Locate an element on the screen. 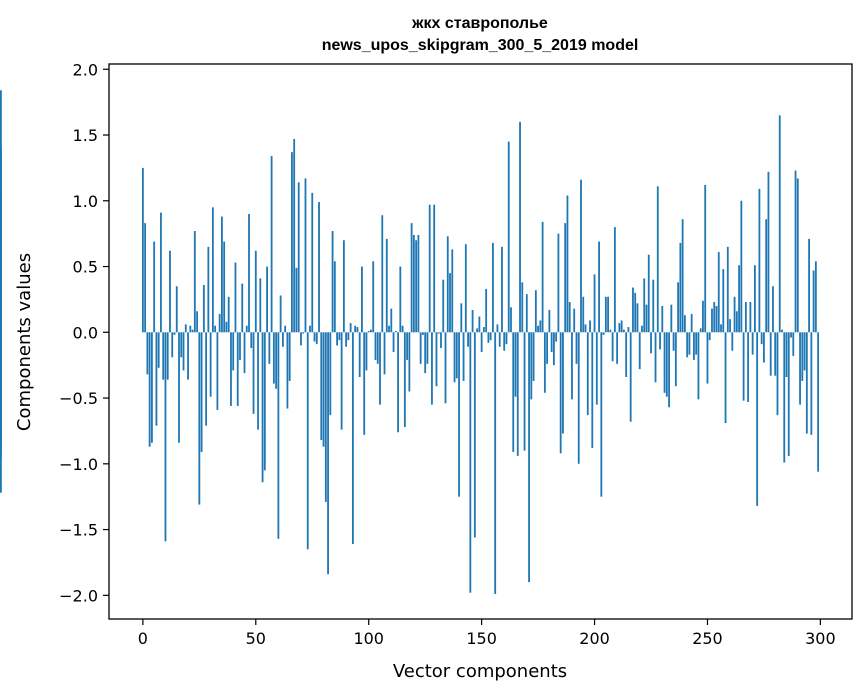 This screenshot has width=867, height=696. y-tick-label-6: −1.0 is located at coordinates (78, 464).